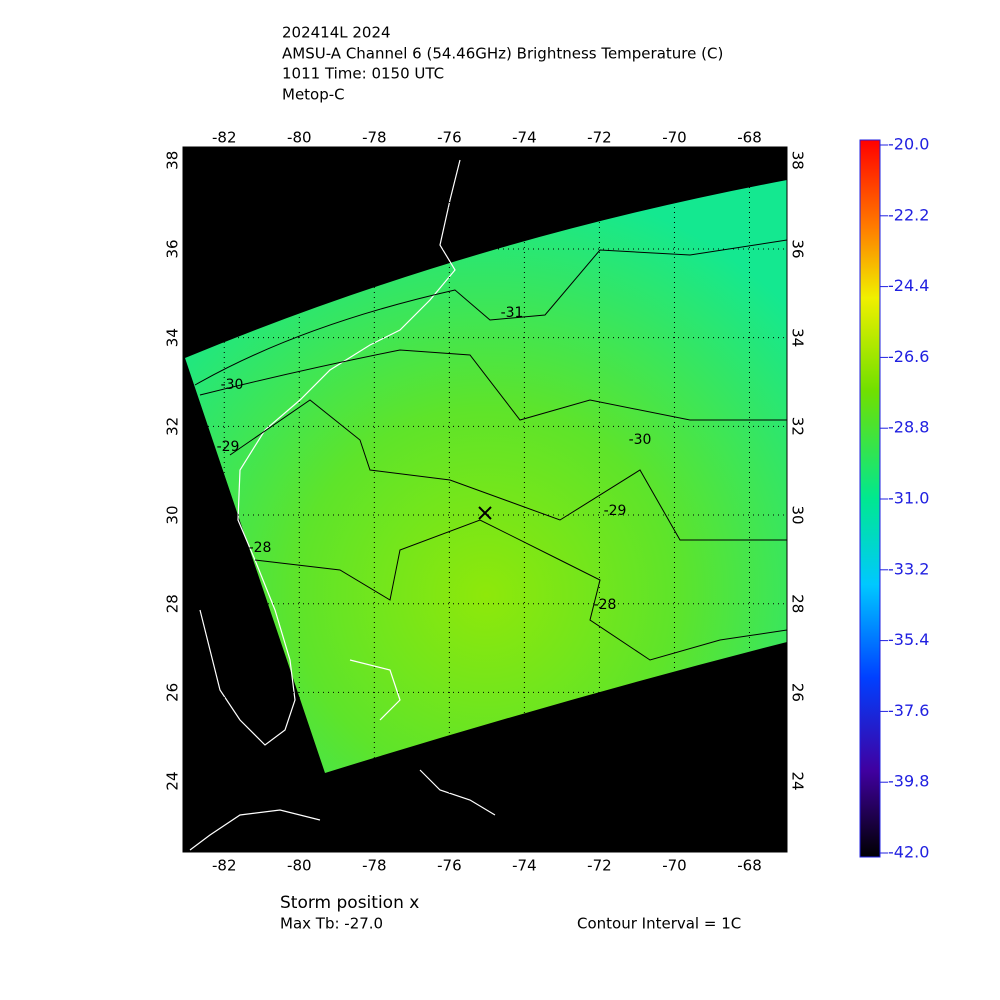 This screenshot has width=1000, height=1000. Describe the element at coordinates (908, 144) in the screenshot. I see `colorbar-tick-label: -20.0` at that location.